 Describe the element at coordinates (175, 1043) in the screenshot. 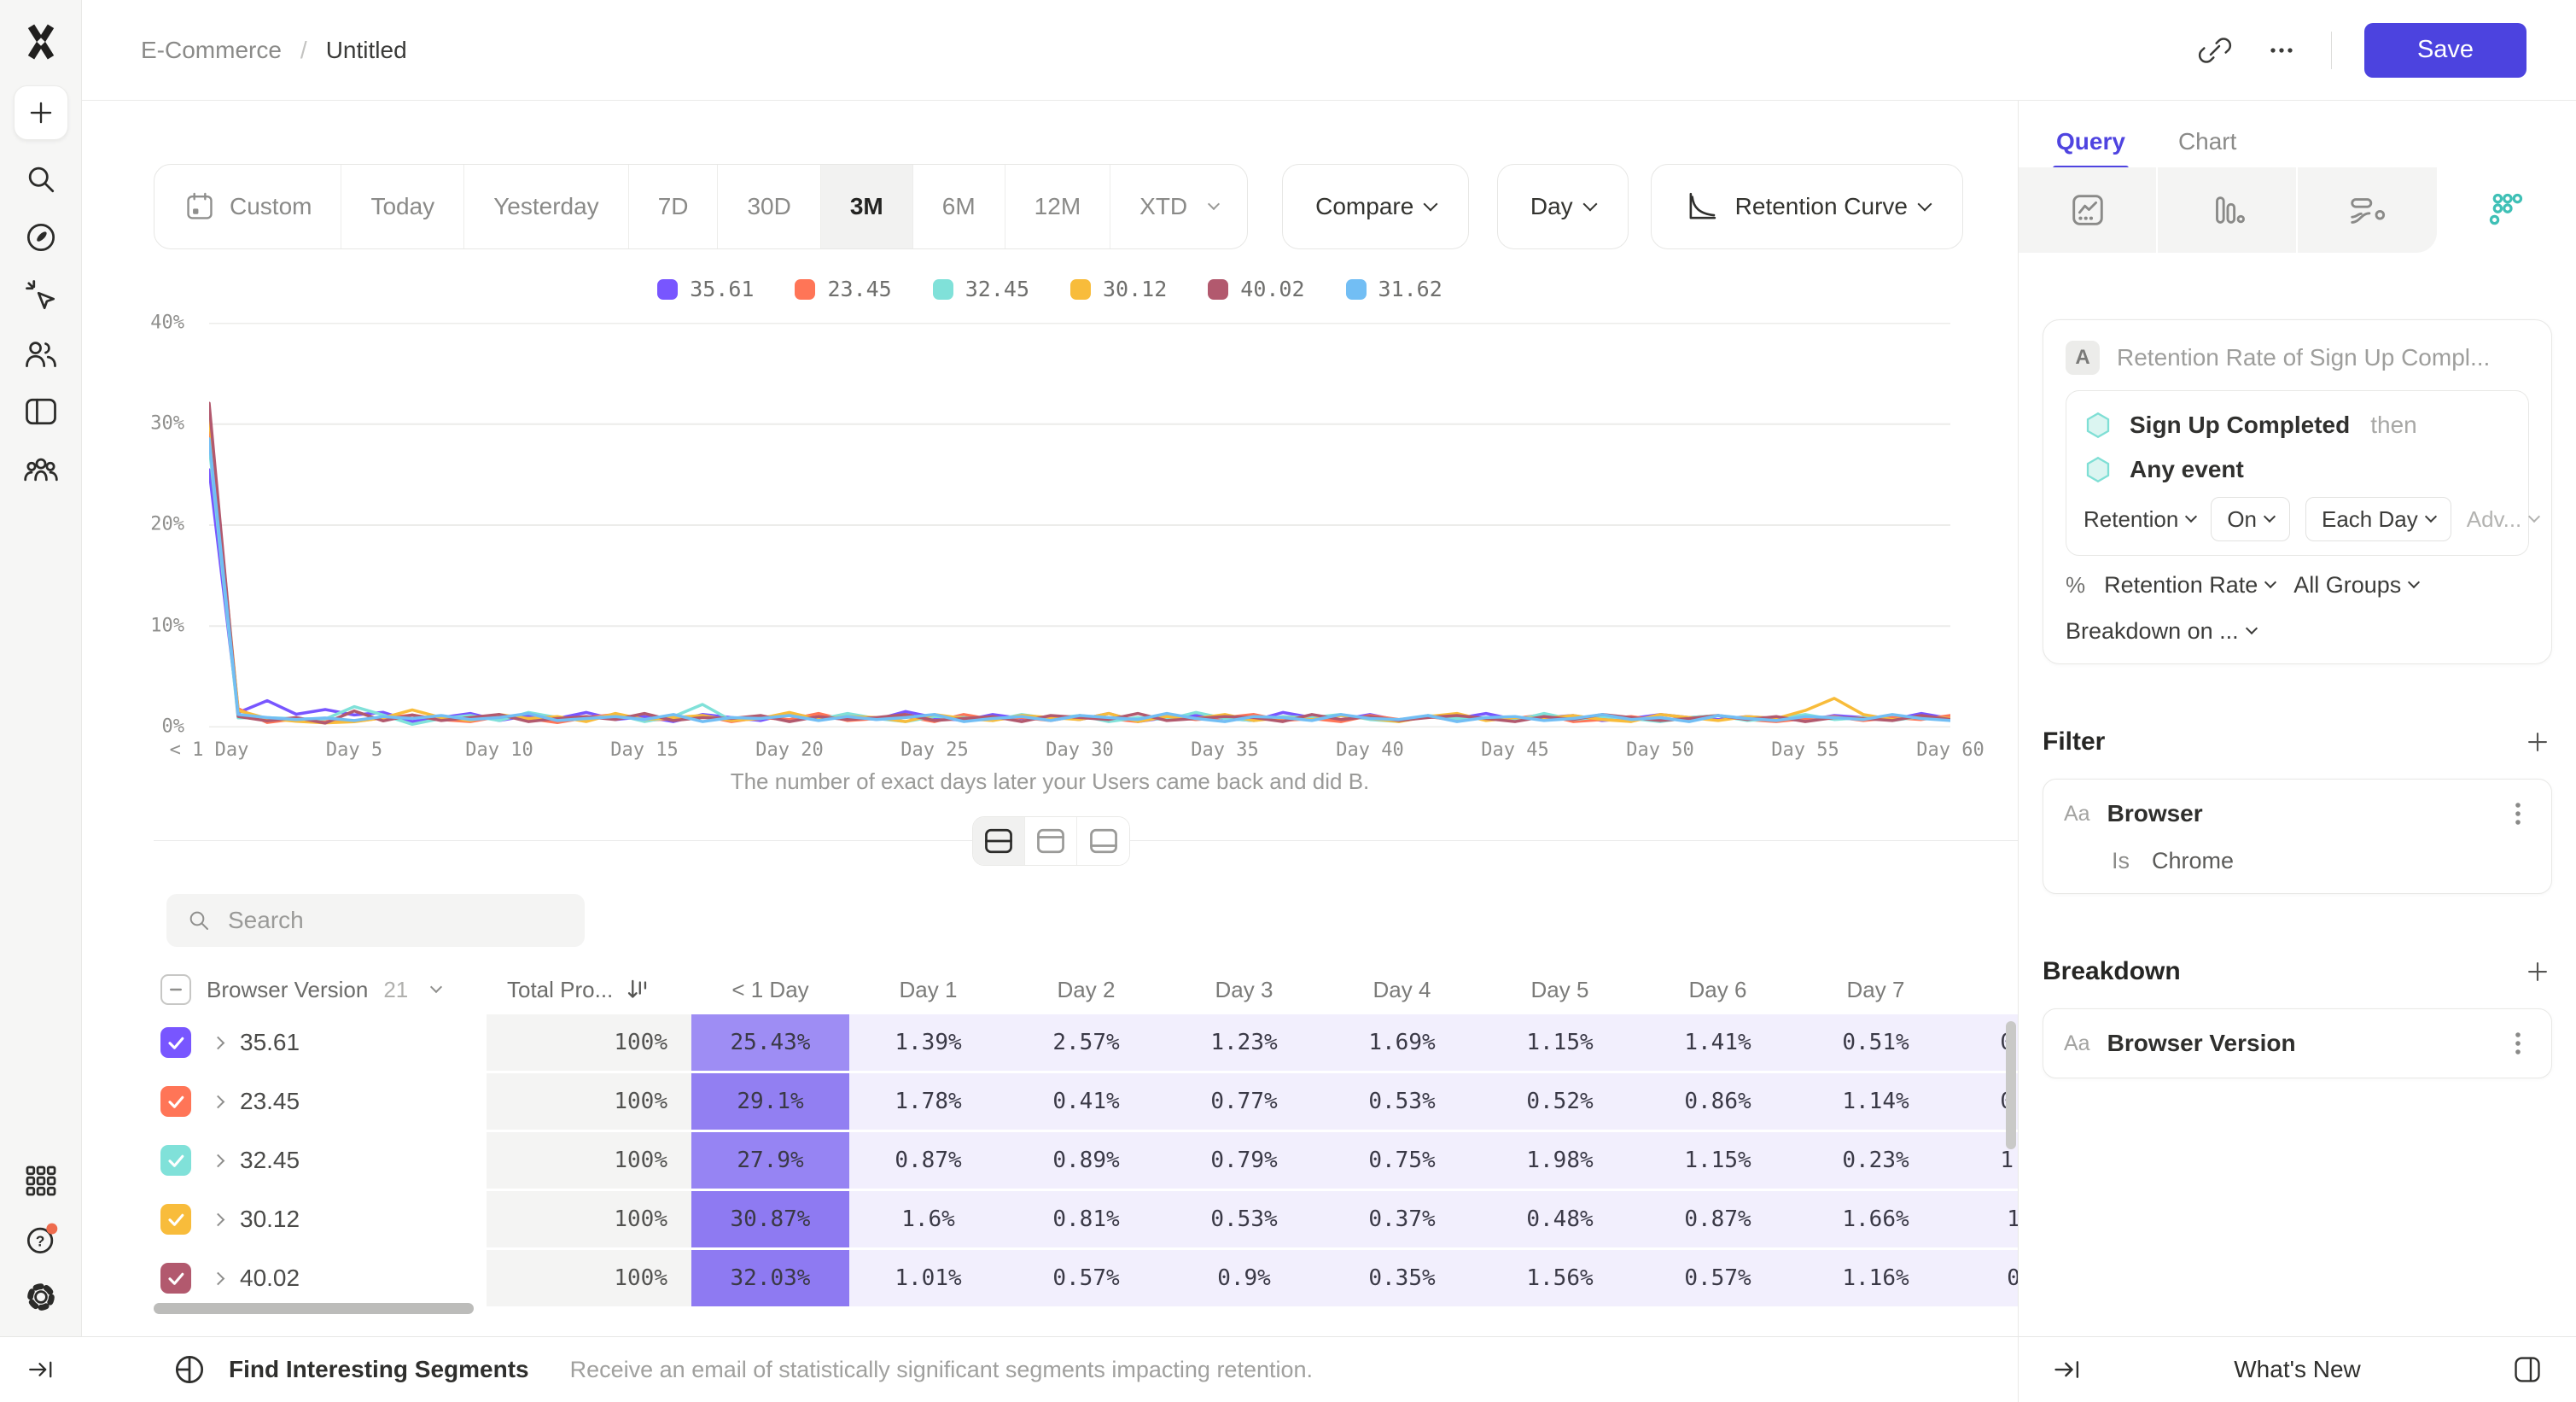

I see `row-checkbox` at that location.